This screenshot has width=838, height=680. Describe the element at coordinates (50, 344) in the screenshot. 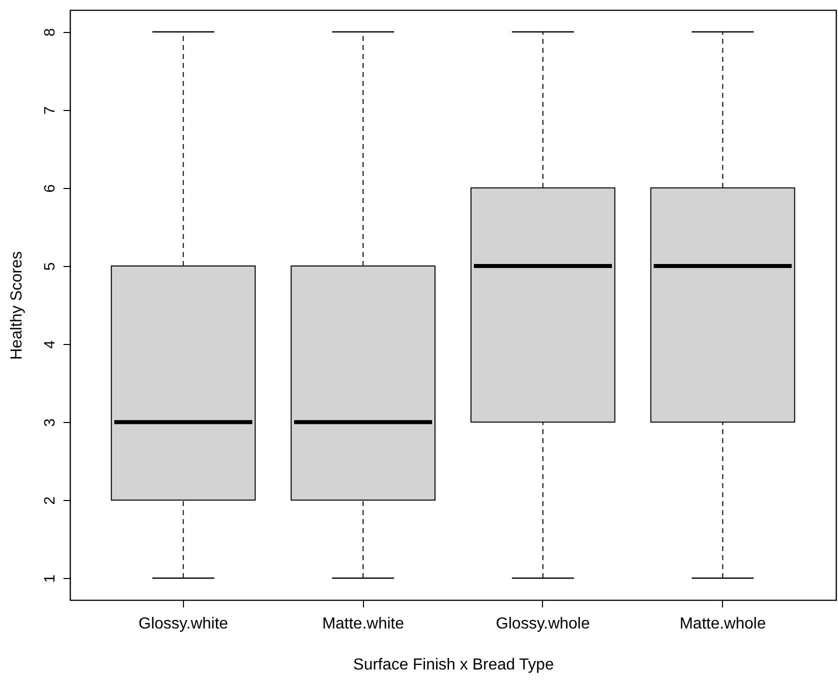

I see `y-tick-label: 4` at that location.